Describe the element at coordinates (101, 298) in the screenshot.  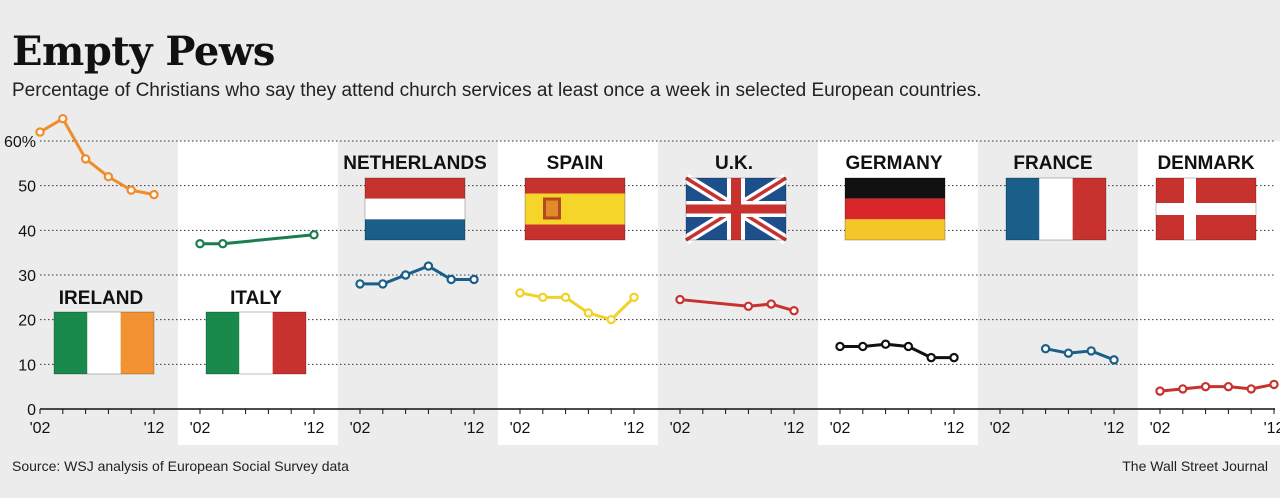
I see `panel-label: IRELAND` at that location.